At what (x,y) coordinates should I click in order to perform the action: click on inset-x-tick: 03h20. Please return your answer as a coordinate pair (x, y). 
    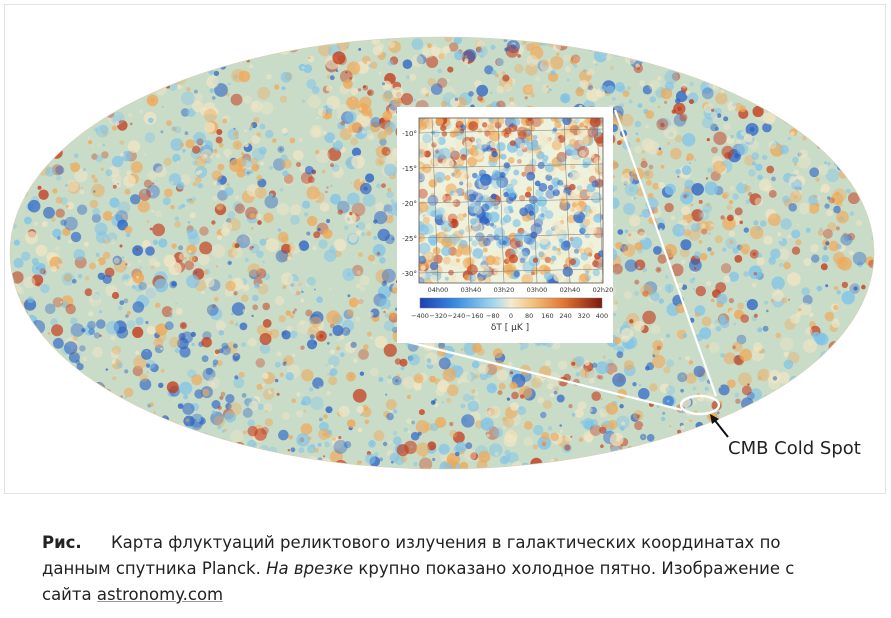
    Looking at the image, I should click on (504, 290).